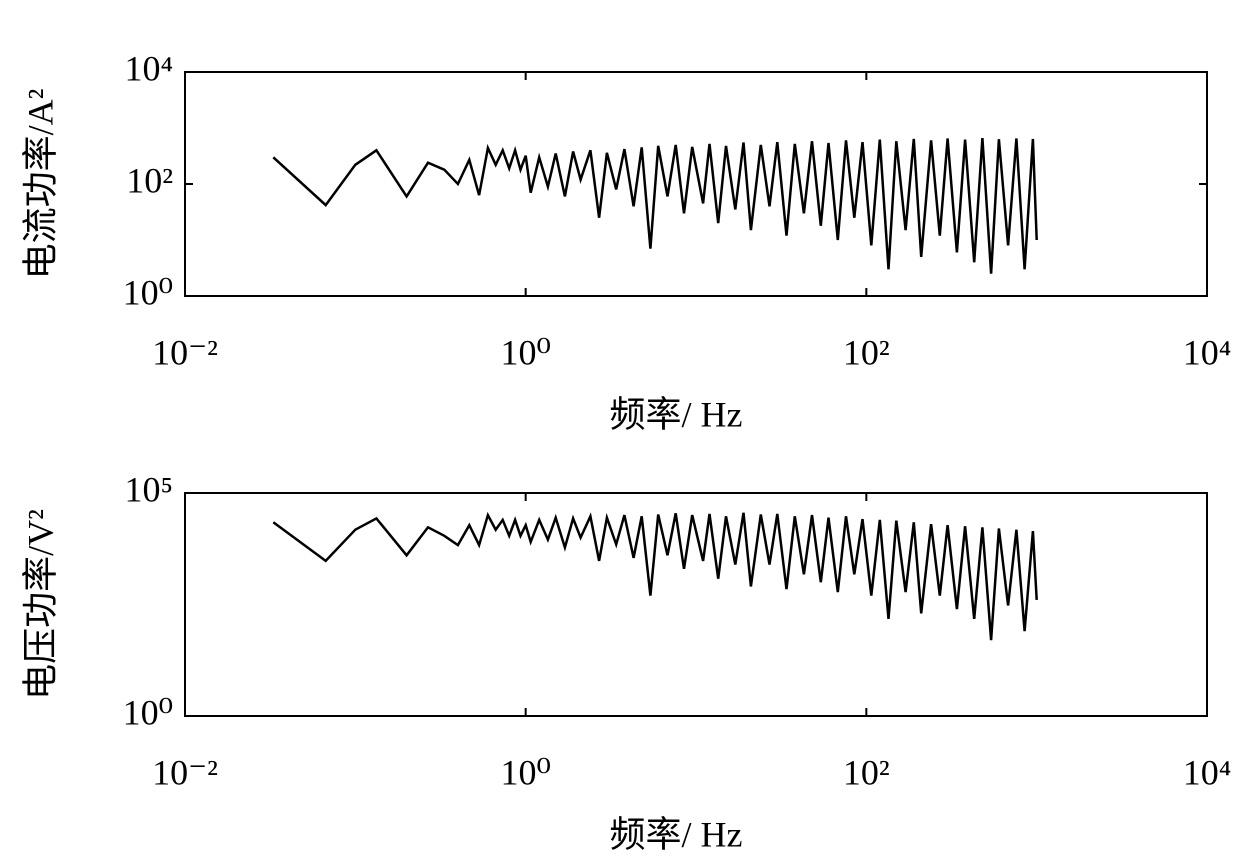  I want to click on y-axis-label: 电流功率/A², so click(40, 184).